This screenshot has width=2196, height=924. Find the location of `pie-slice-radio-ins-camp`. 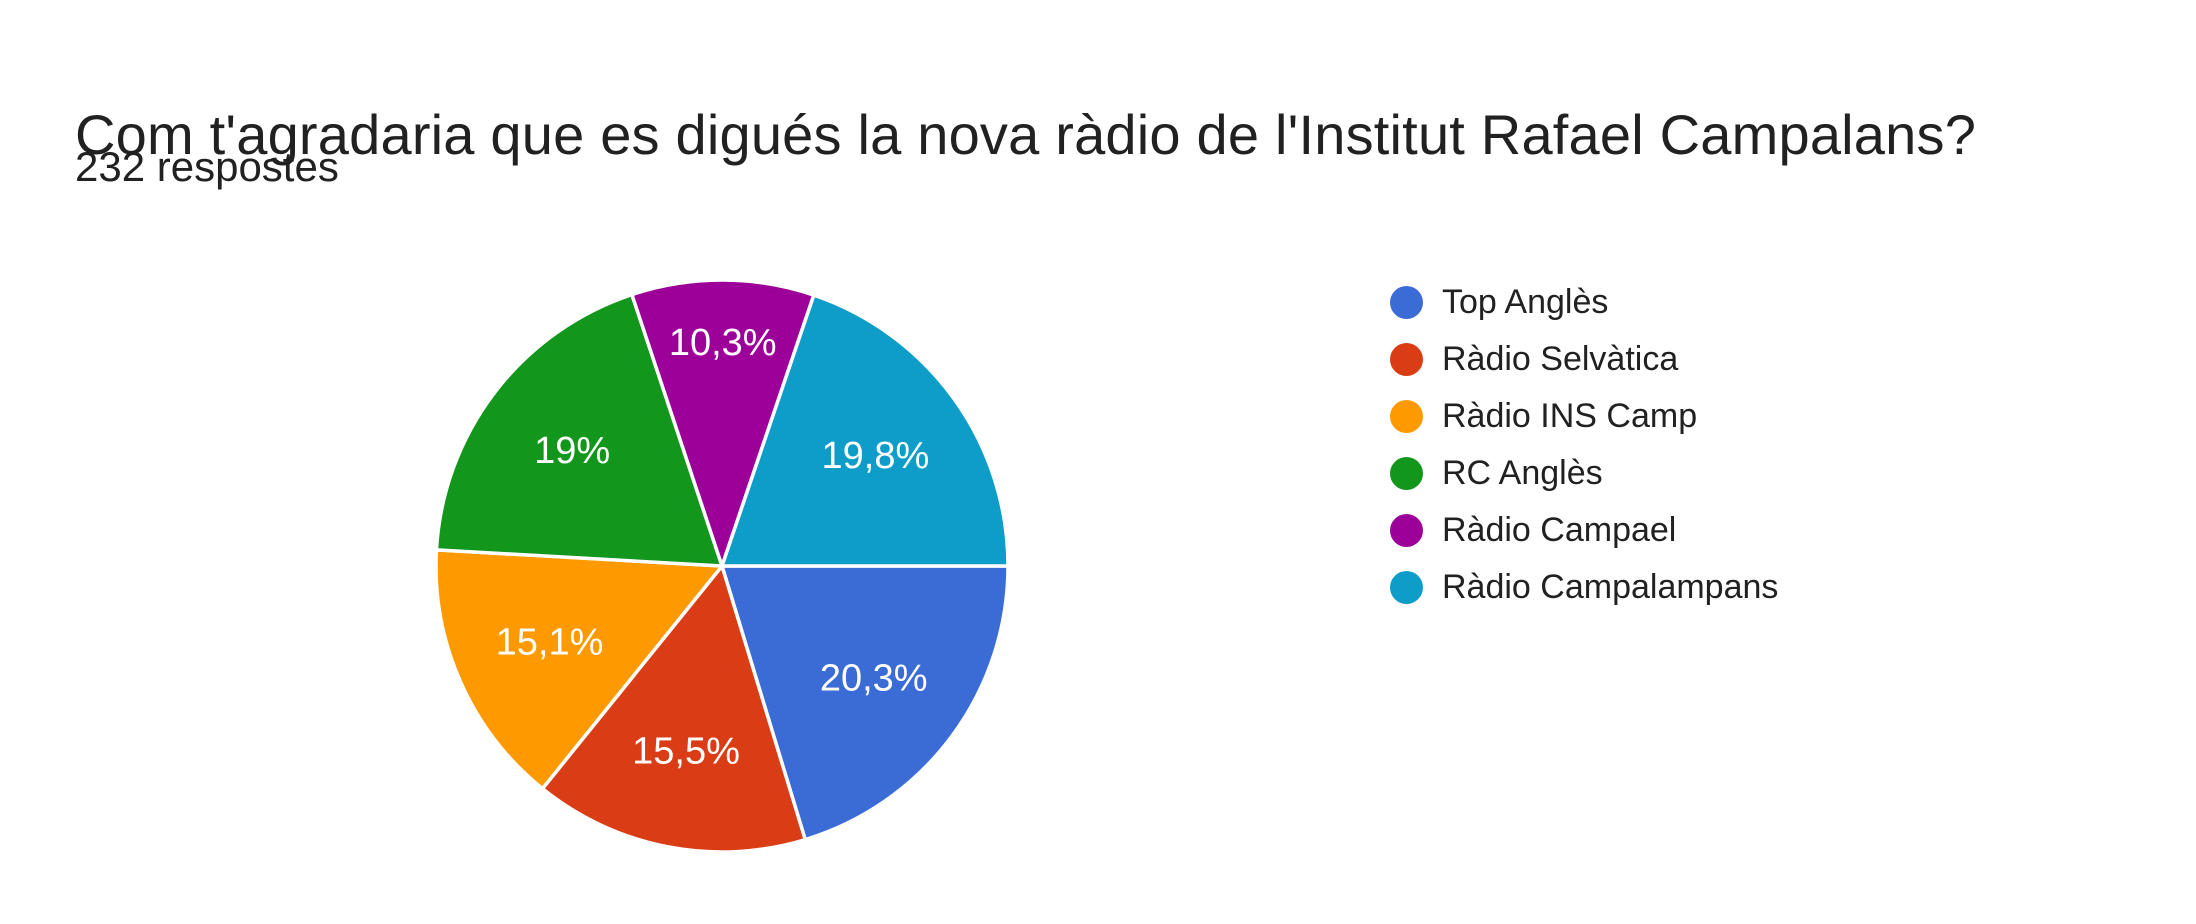

pie-slice-radio-ins-camp is located at coordinates (579, 669).